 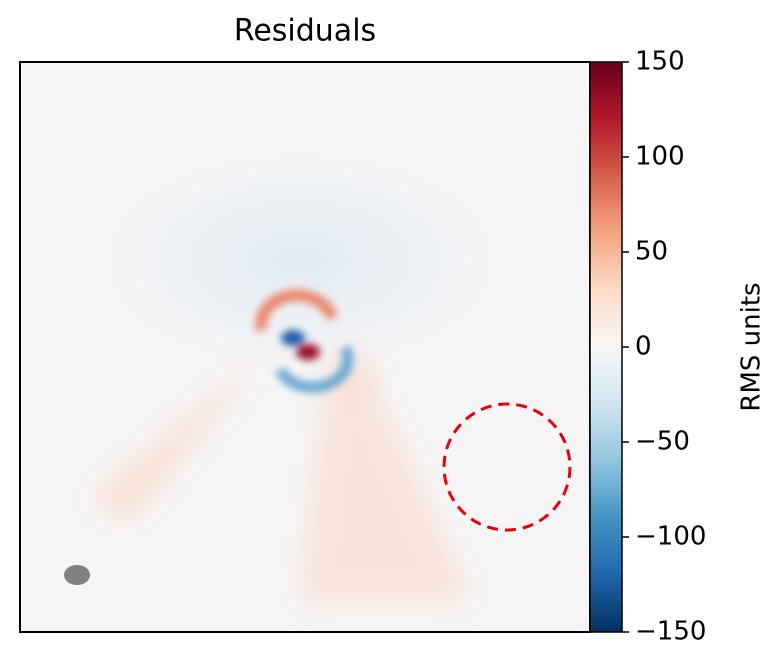 I want to click on colorbar, so click(x=606, y=347).